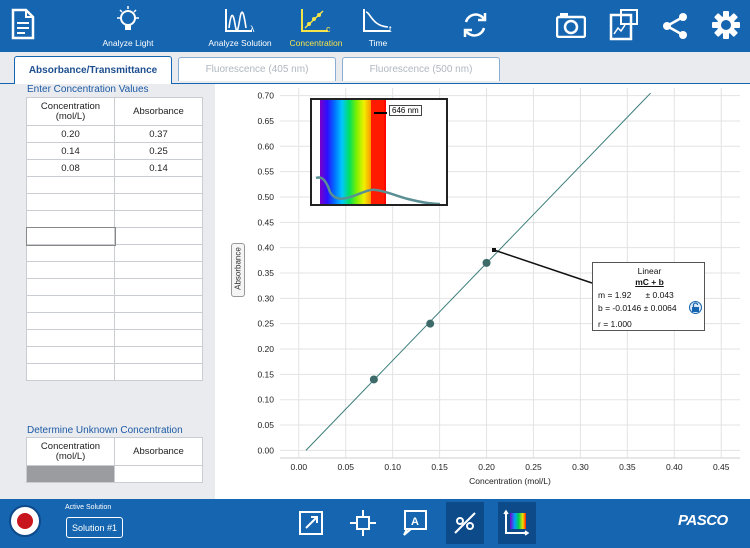 Image resolution: width=750 pixels, height=548 pixels. Describe the element at coordinates (70, 474) in the screenshot. I see `unknown-concentration-cell` at that location.